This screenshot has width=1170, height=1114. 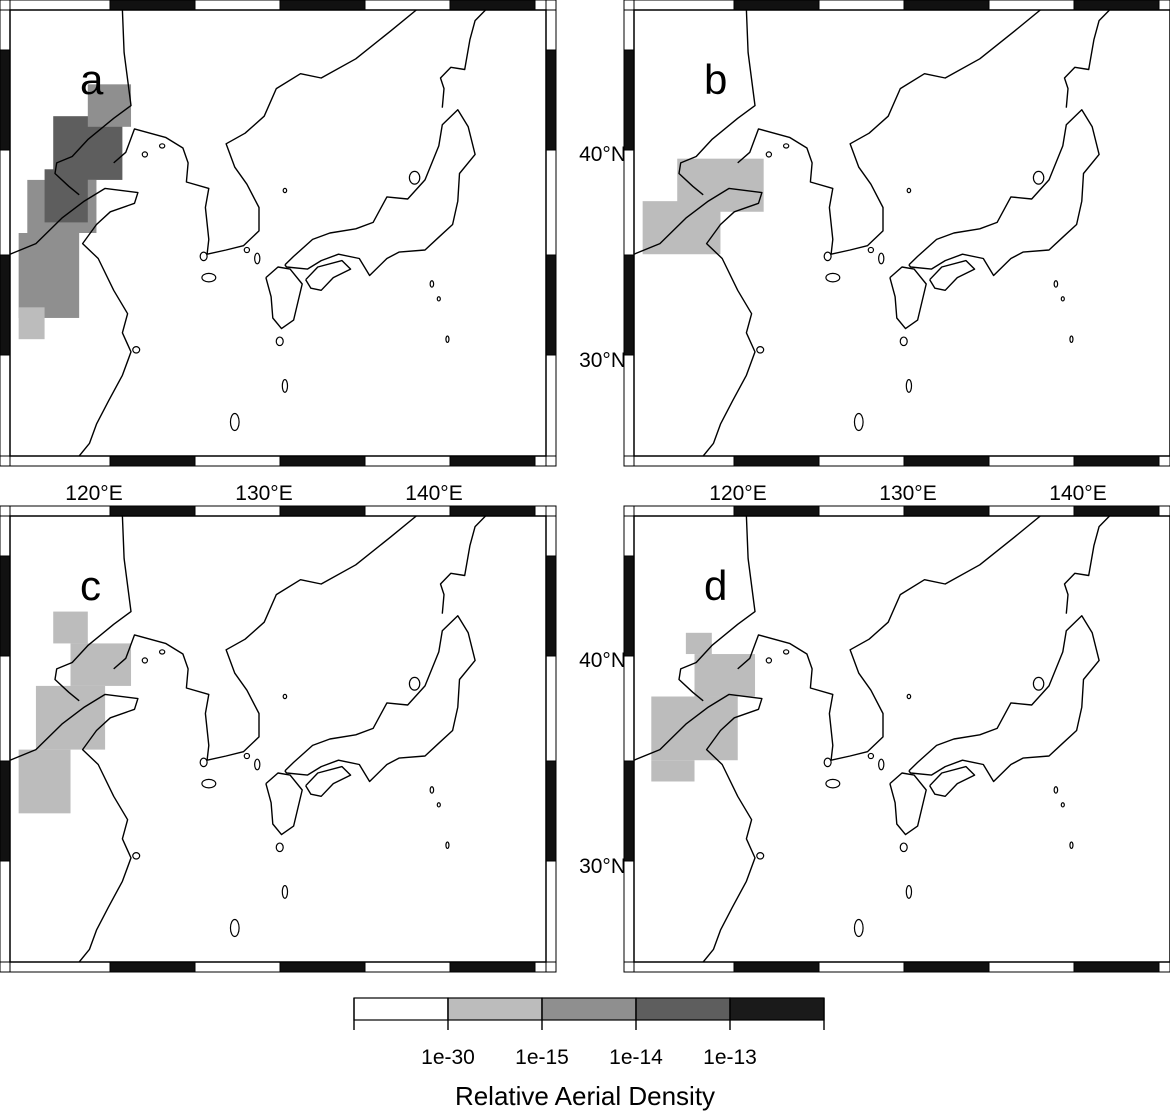 What do you see at coordinates (1077, 493) in the screenshot?
I see `lon-tick-label-140-top-right: 140°E` at bounding box center [1077, 493].